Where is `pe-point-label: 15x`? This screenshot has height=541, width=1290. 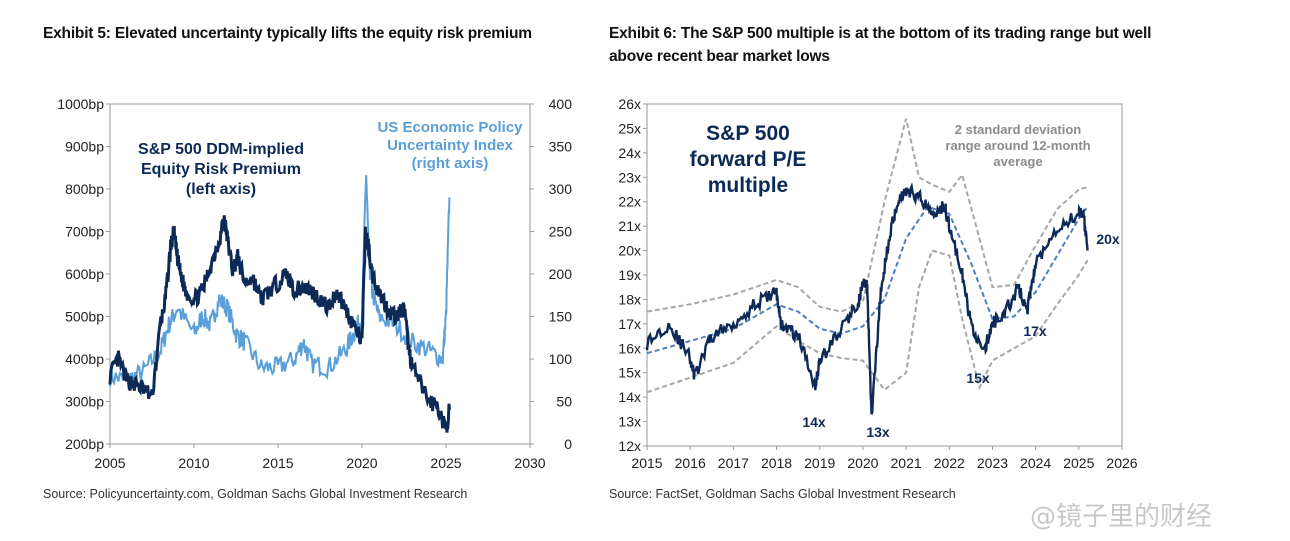 pe-point-label: 15x is located at coordinates (978, 378).